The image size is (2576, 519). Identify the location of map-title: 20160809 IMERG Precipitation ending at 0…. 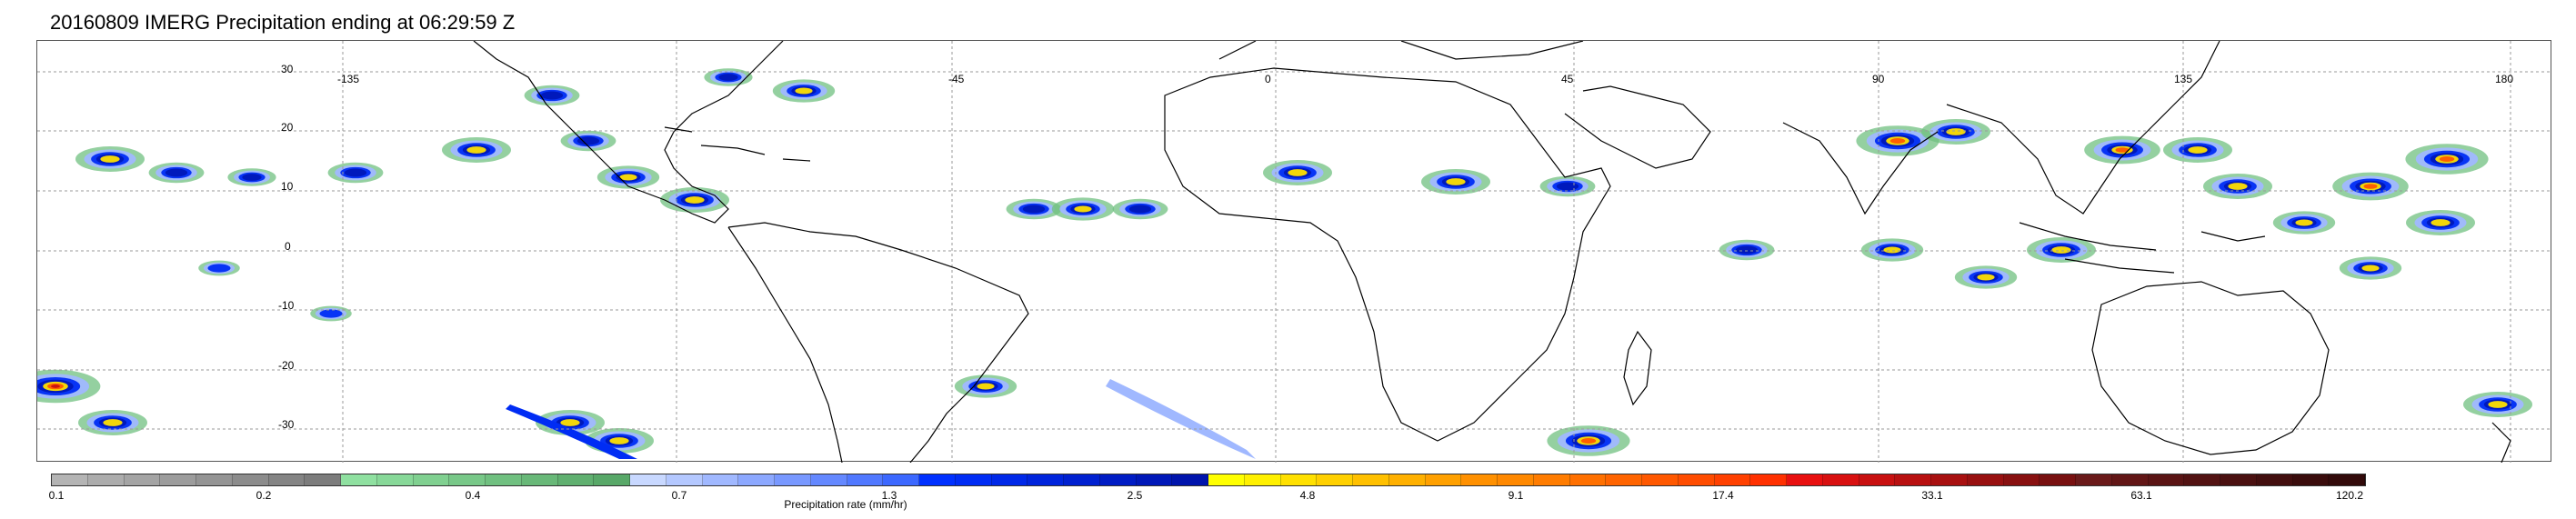
(283, 22).